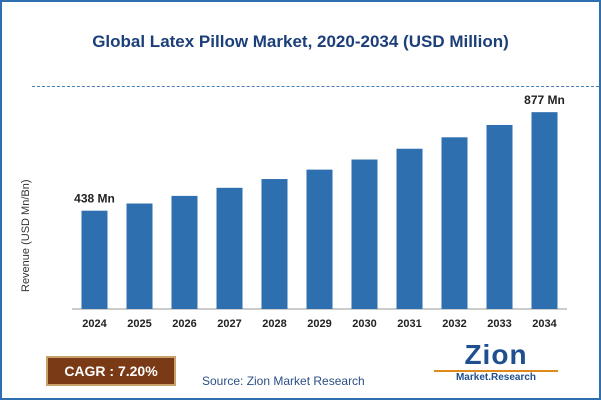 The height and width of the screenshot is (400, 601). What do you see at coordinates (139, 324) in the screenshot?
I see `x-tick-label-2025: 2025` at bounding box center [139, 324].